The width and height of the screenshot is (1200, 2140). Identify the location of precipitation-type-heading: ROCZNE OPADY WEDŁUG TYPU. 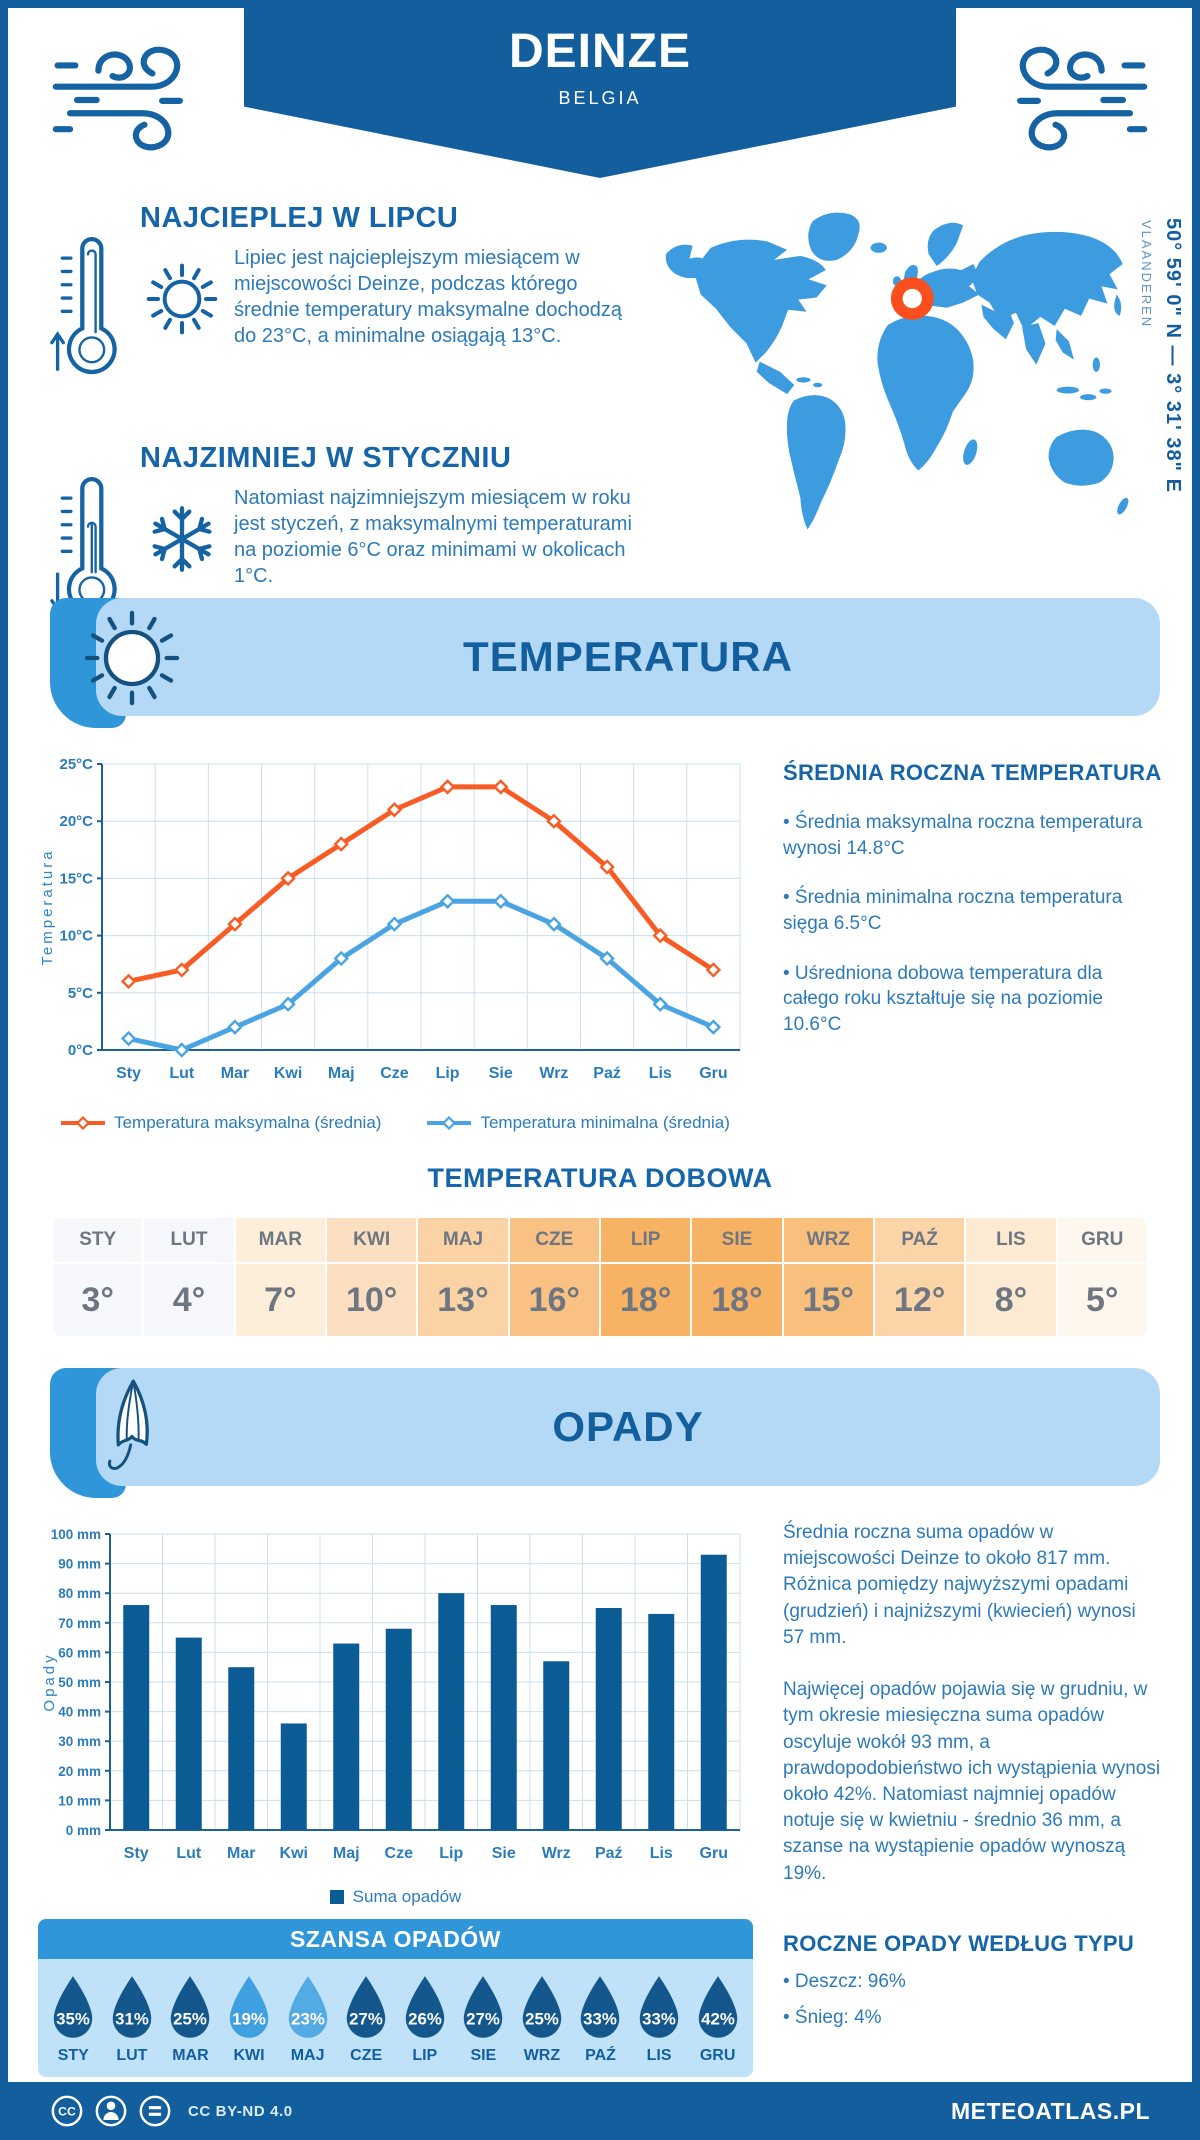
(959, 1943).